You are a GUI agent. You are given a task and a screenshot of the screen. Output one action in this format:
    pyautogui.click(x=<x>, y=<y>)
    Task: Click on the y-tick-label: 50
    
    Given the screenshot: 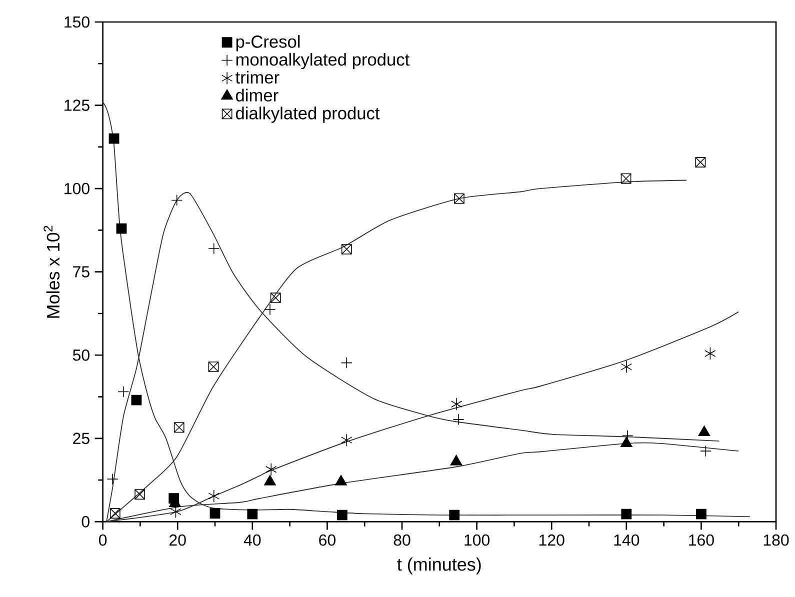 What is the action you would take?
    pyautogui.click(x=81, y=355)
    